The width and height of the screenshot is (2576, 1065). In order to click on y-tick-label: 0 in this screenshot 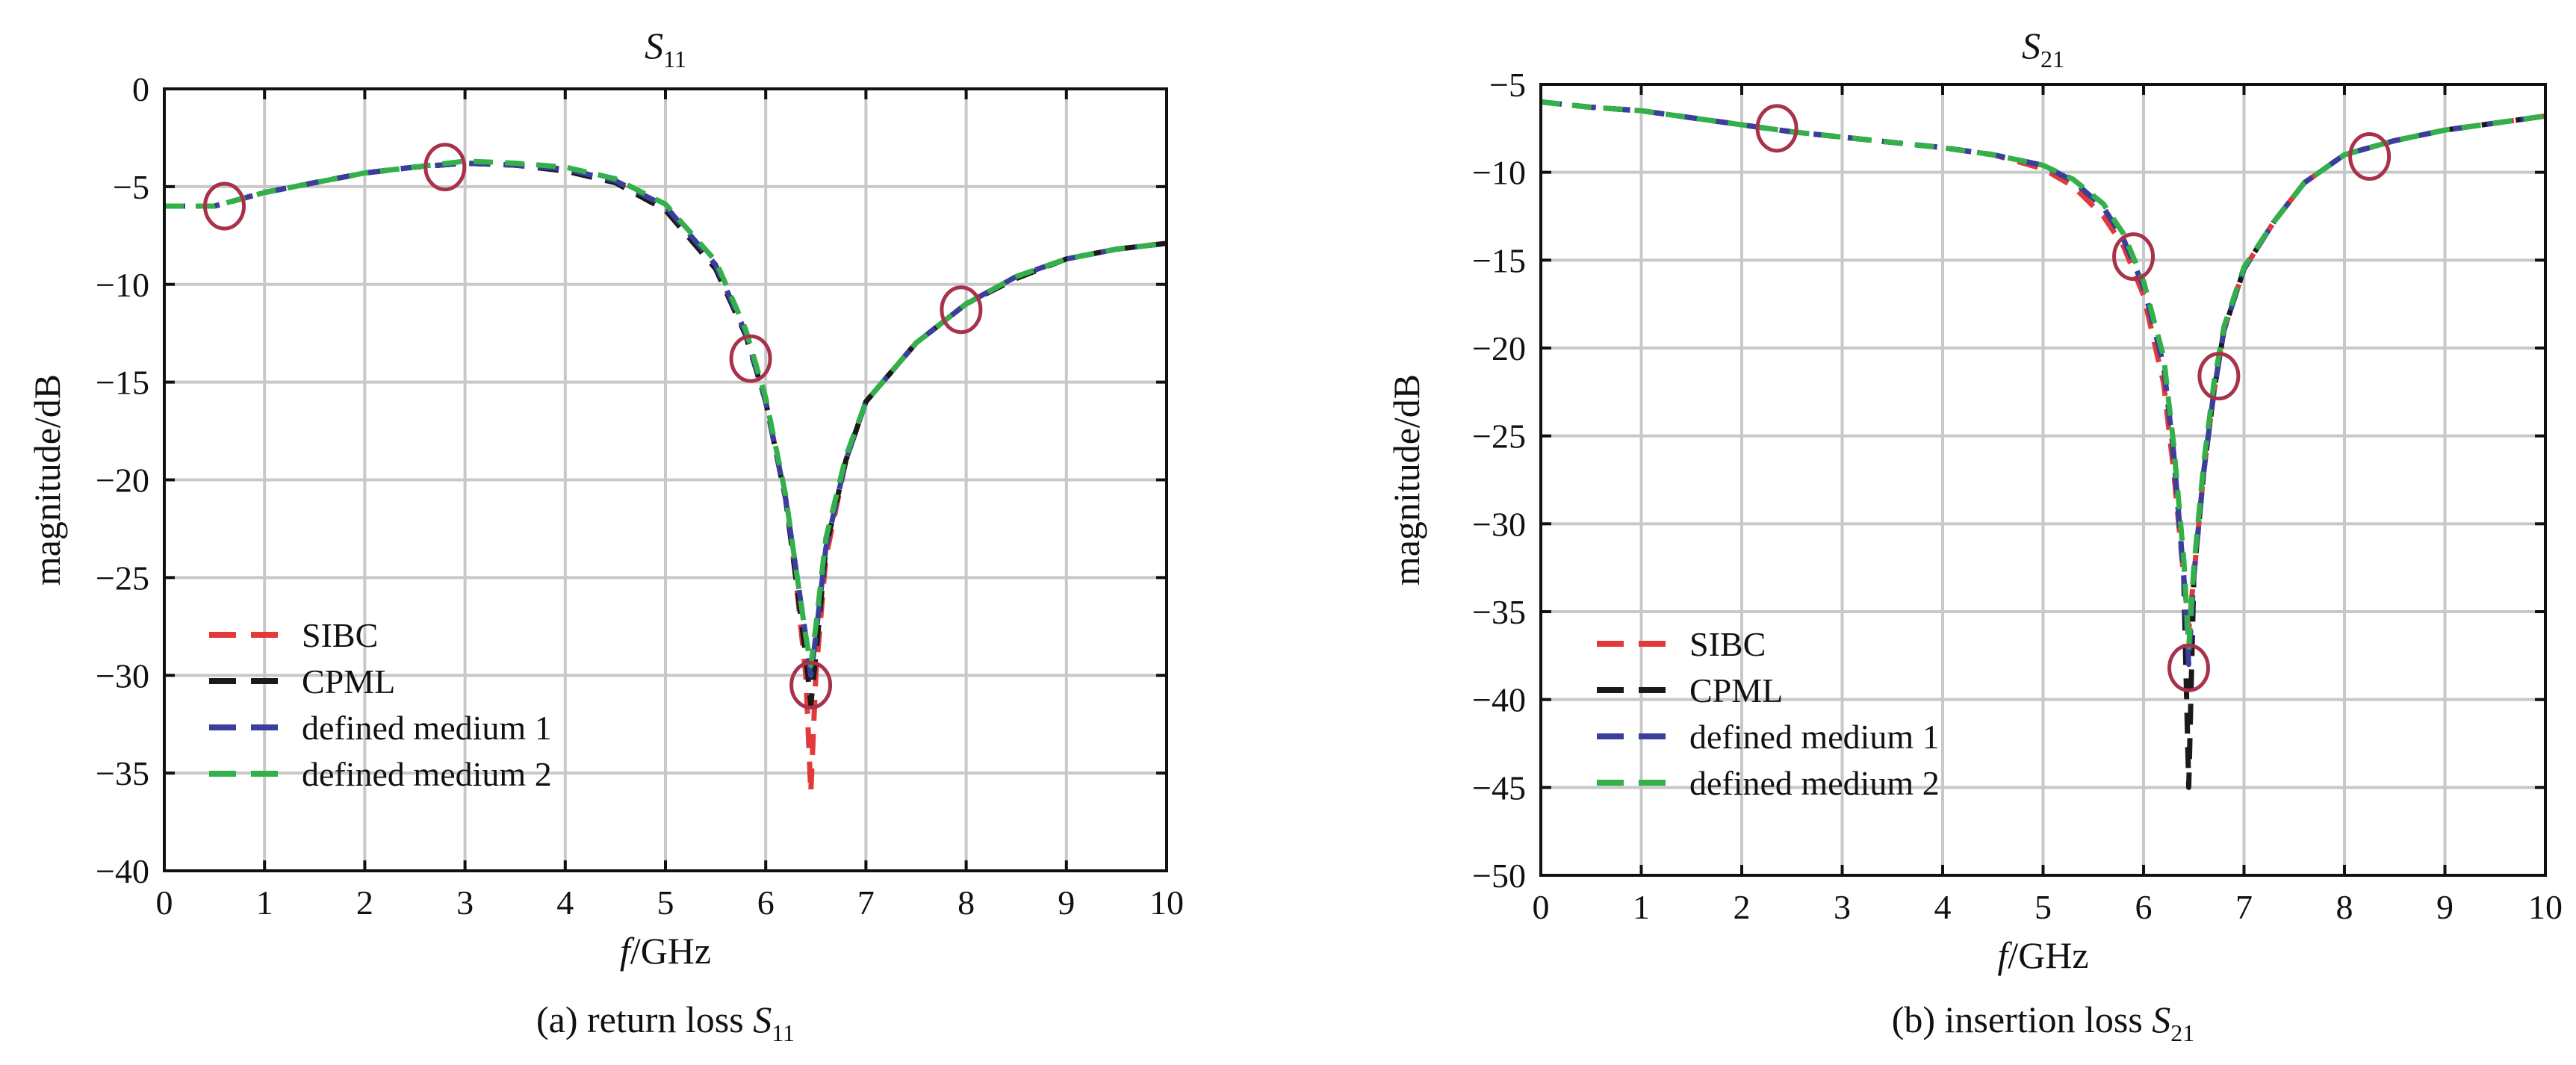, I will do `click(141, 89)`.